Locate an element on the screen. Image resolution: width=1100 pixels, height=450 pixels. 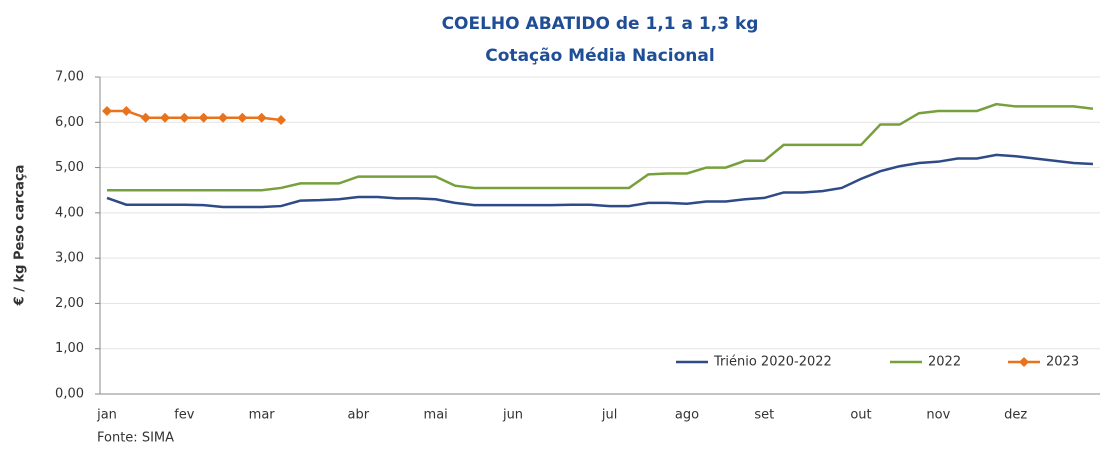
x-tick-label: fev is located at coordinates (184, 415).